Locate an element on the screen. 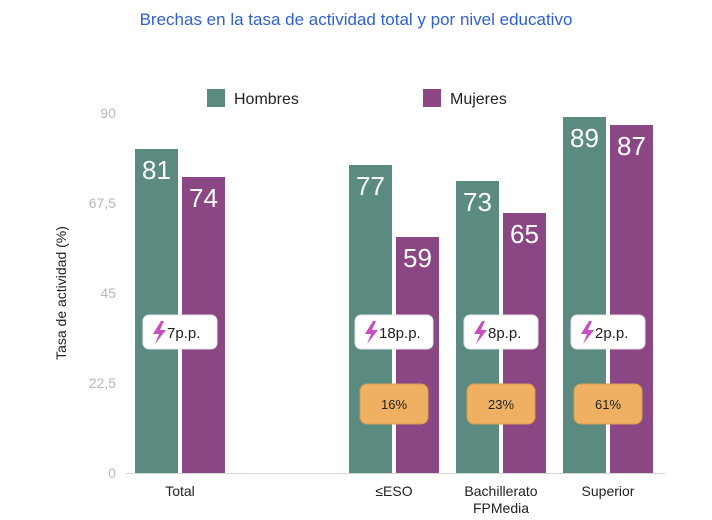  bar-value-label: 77 is located at coordinates (370, 186).